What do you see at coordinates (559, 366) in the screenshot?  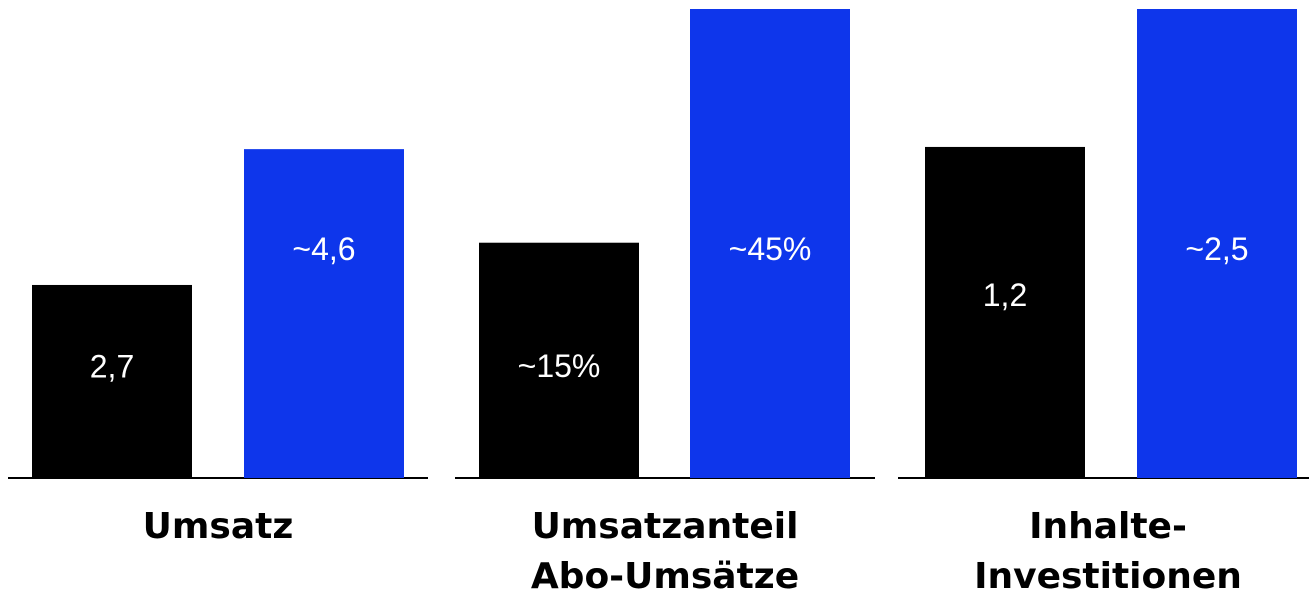 I see `bar-value-label: ~15%` at bounding box center [559, 366].